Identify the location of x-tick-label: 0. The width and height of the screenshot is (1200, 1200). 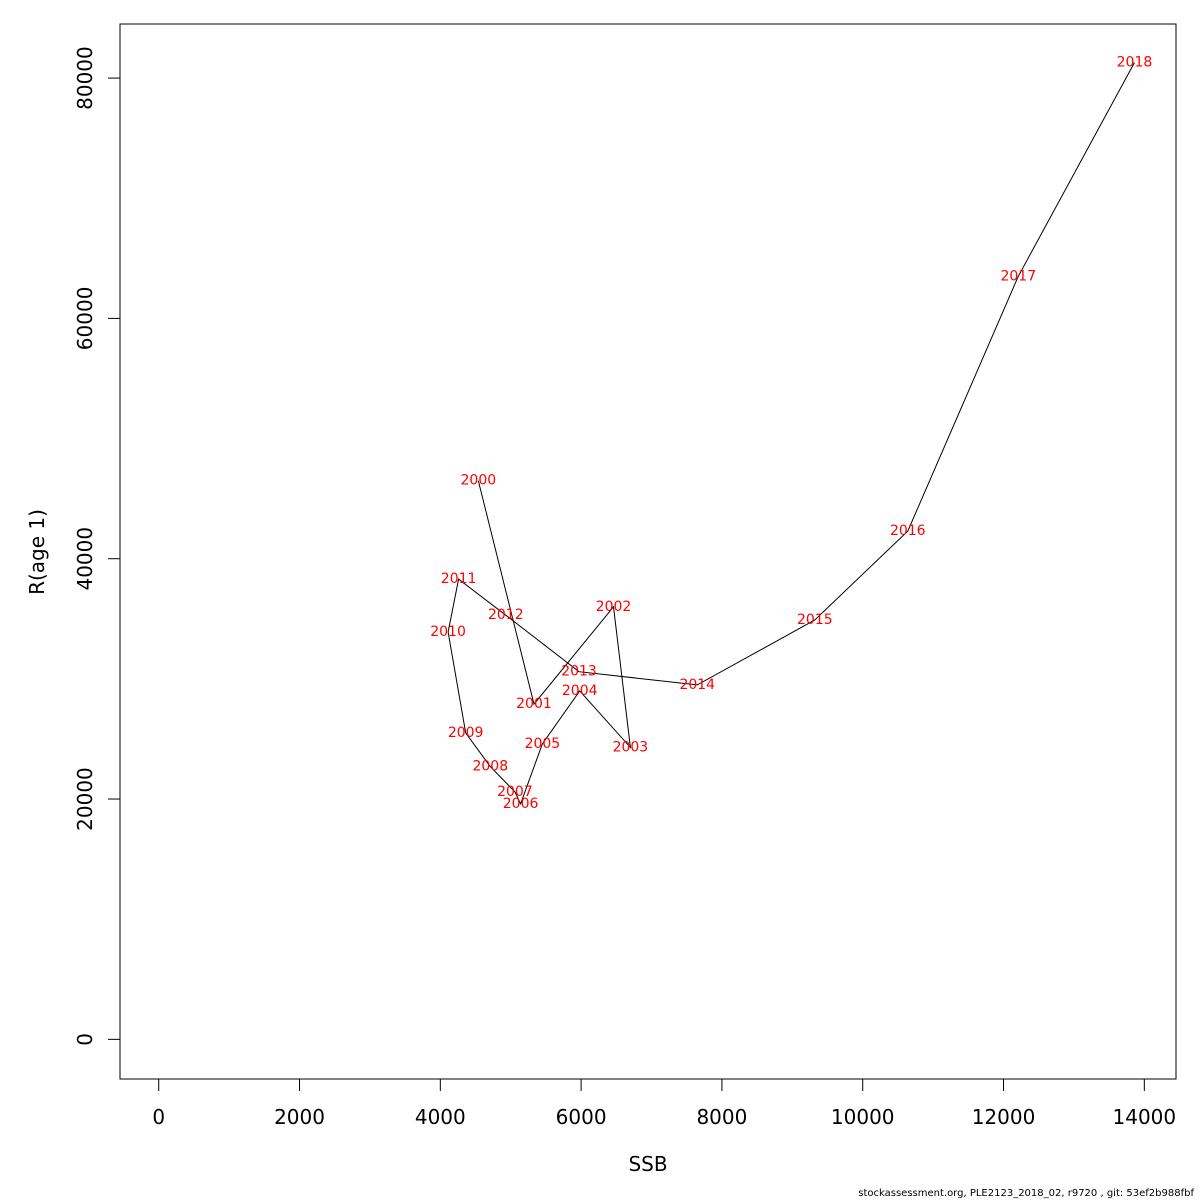
(158, 1117).